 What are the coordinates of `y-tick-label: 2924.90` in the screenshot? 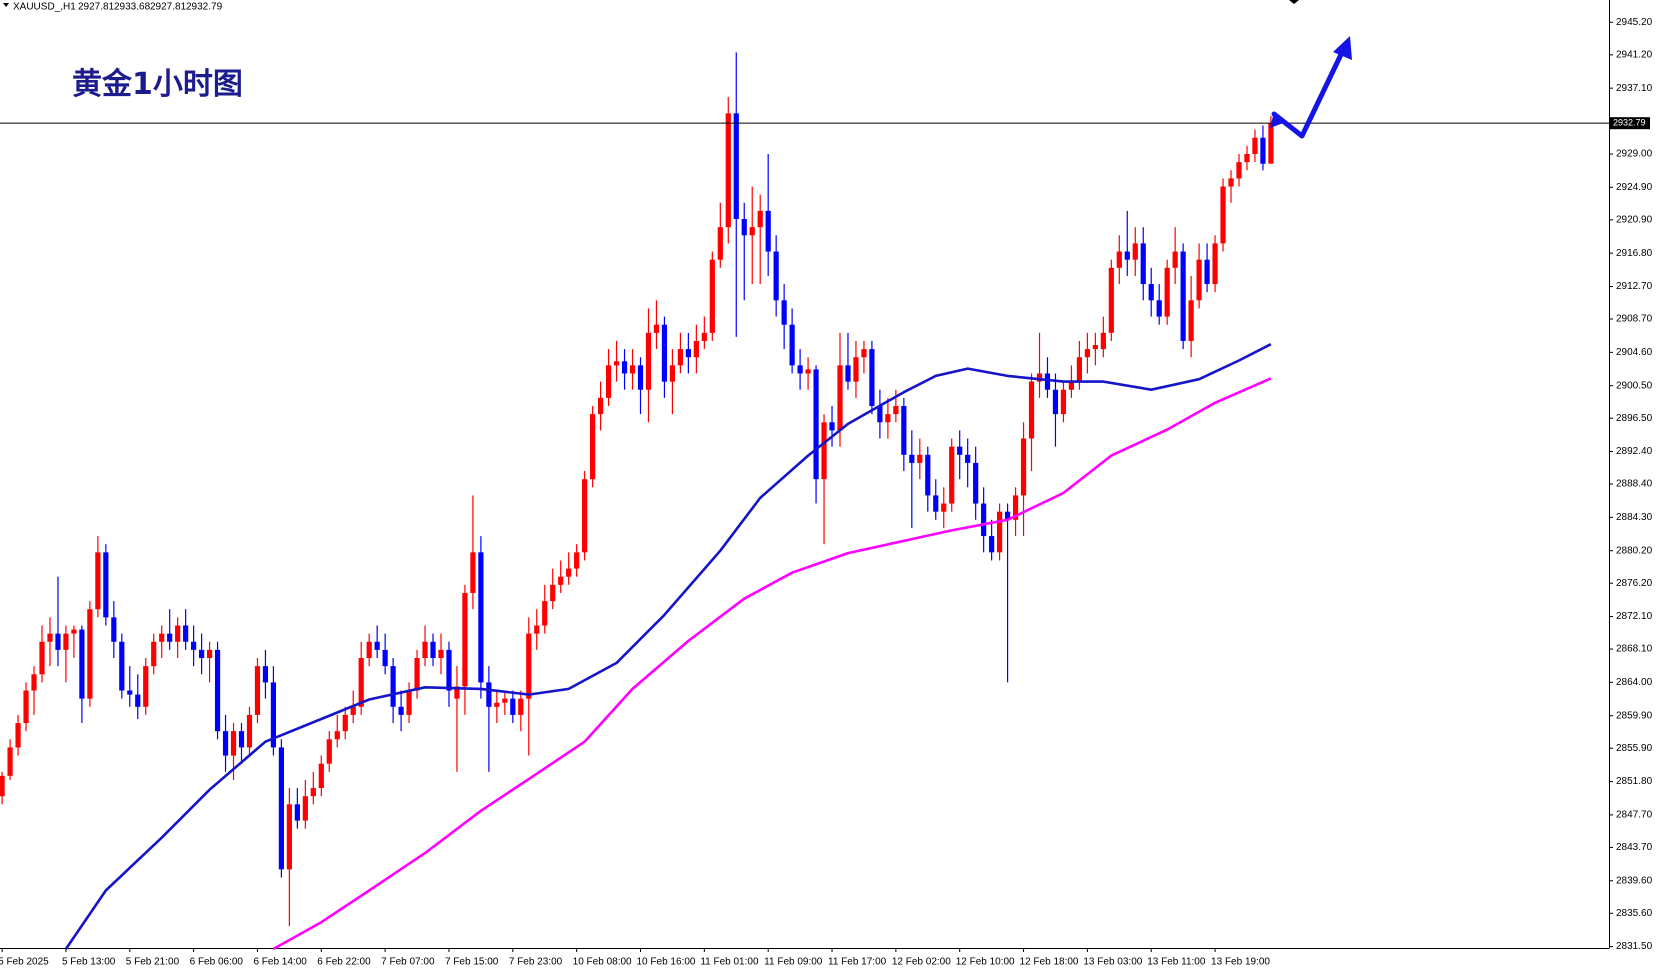 It's located at (1634, 187).